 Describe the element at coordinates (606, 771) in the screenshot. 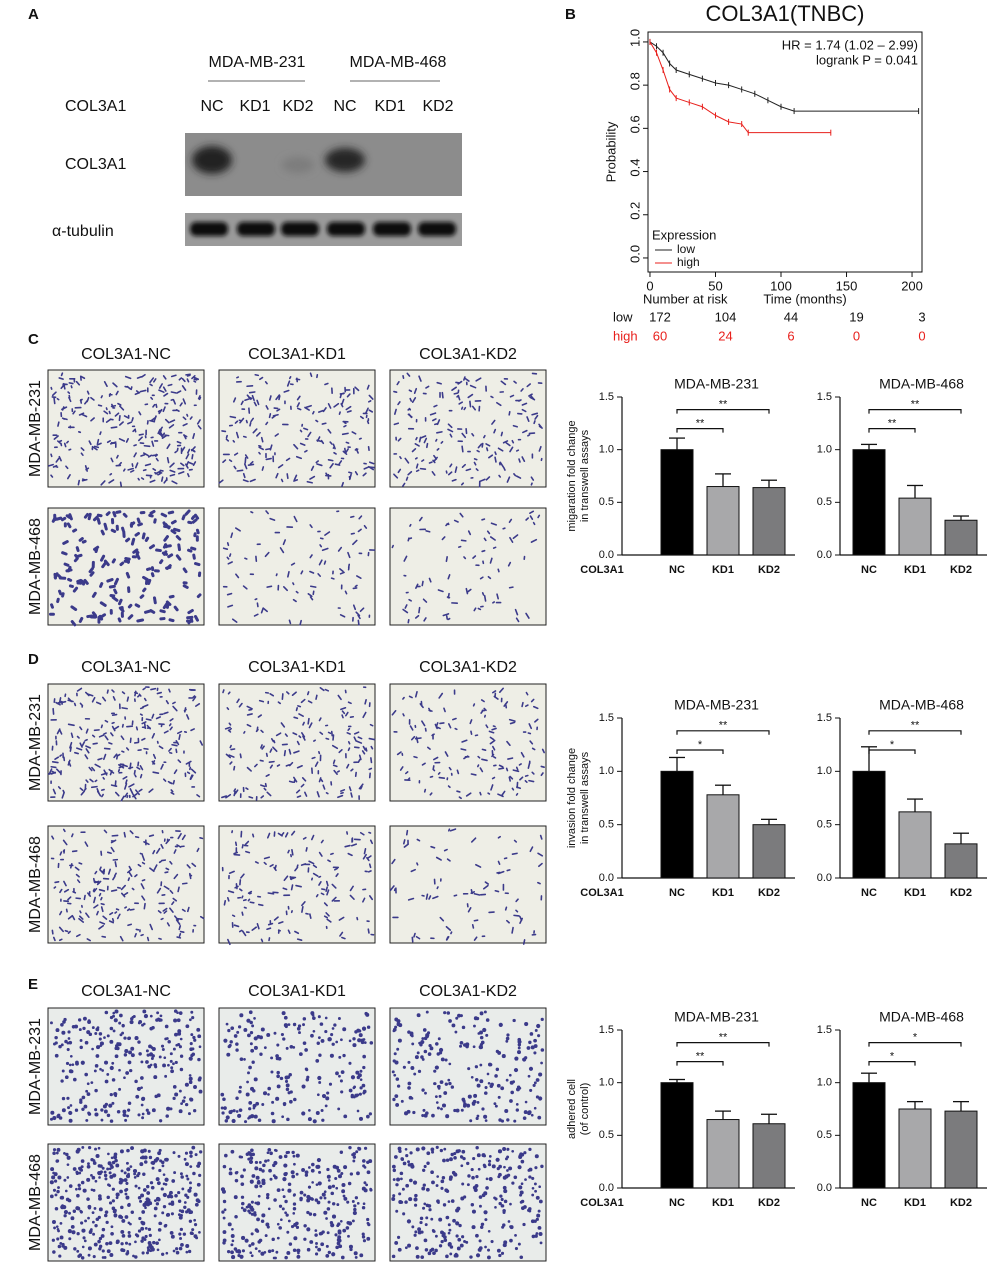

I see `y-tick-label: 1.0` at that location.